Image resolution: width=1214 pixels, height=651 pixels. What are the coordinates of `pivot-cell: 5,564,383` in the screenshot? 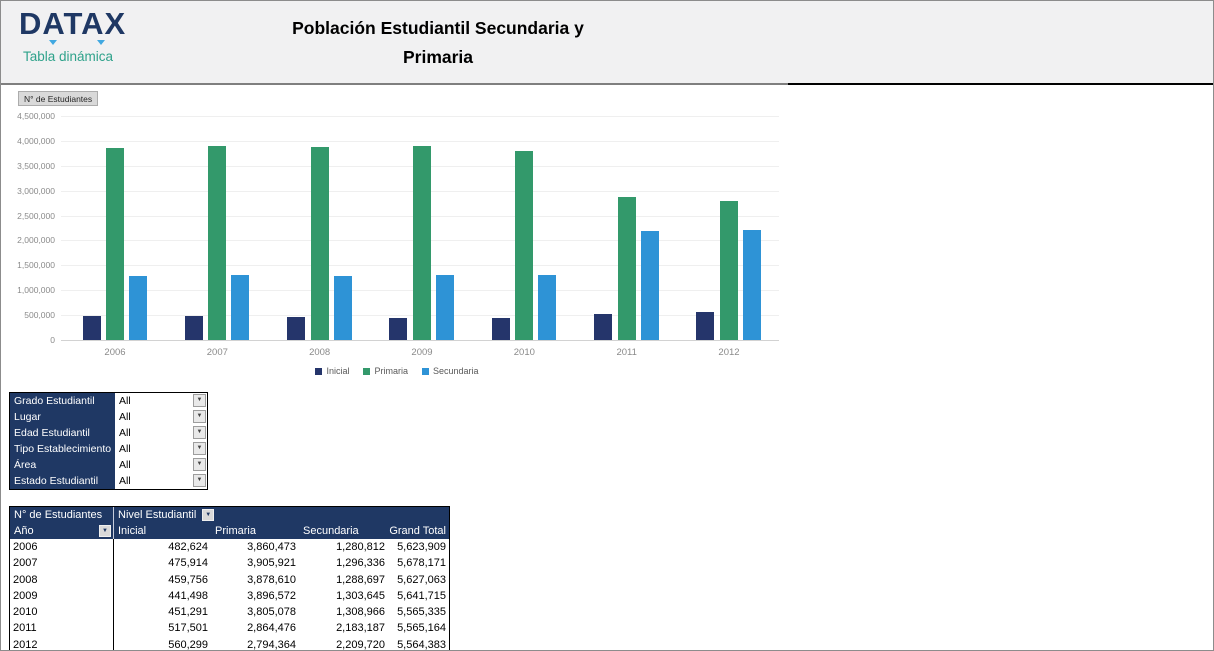 It's located at (421, 644).